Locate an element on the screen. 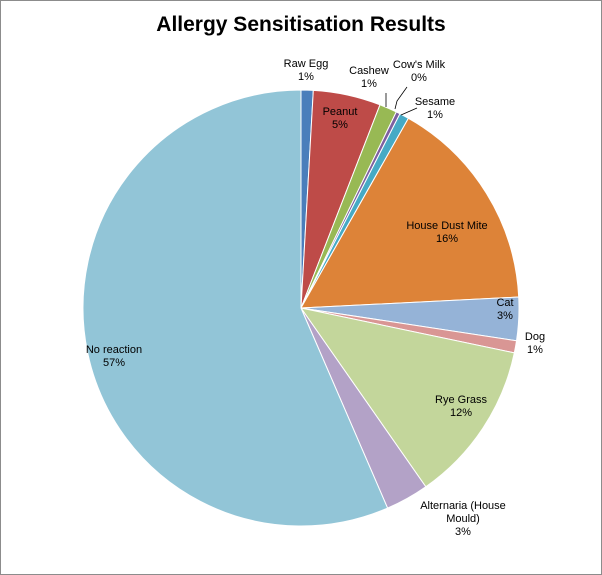 The width and height of the screenshot is (602, 575). leader-line-cow-s-milk is located at coordinates (401, 98).